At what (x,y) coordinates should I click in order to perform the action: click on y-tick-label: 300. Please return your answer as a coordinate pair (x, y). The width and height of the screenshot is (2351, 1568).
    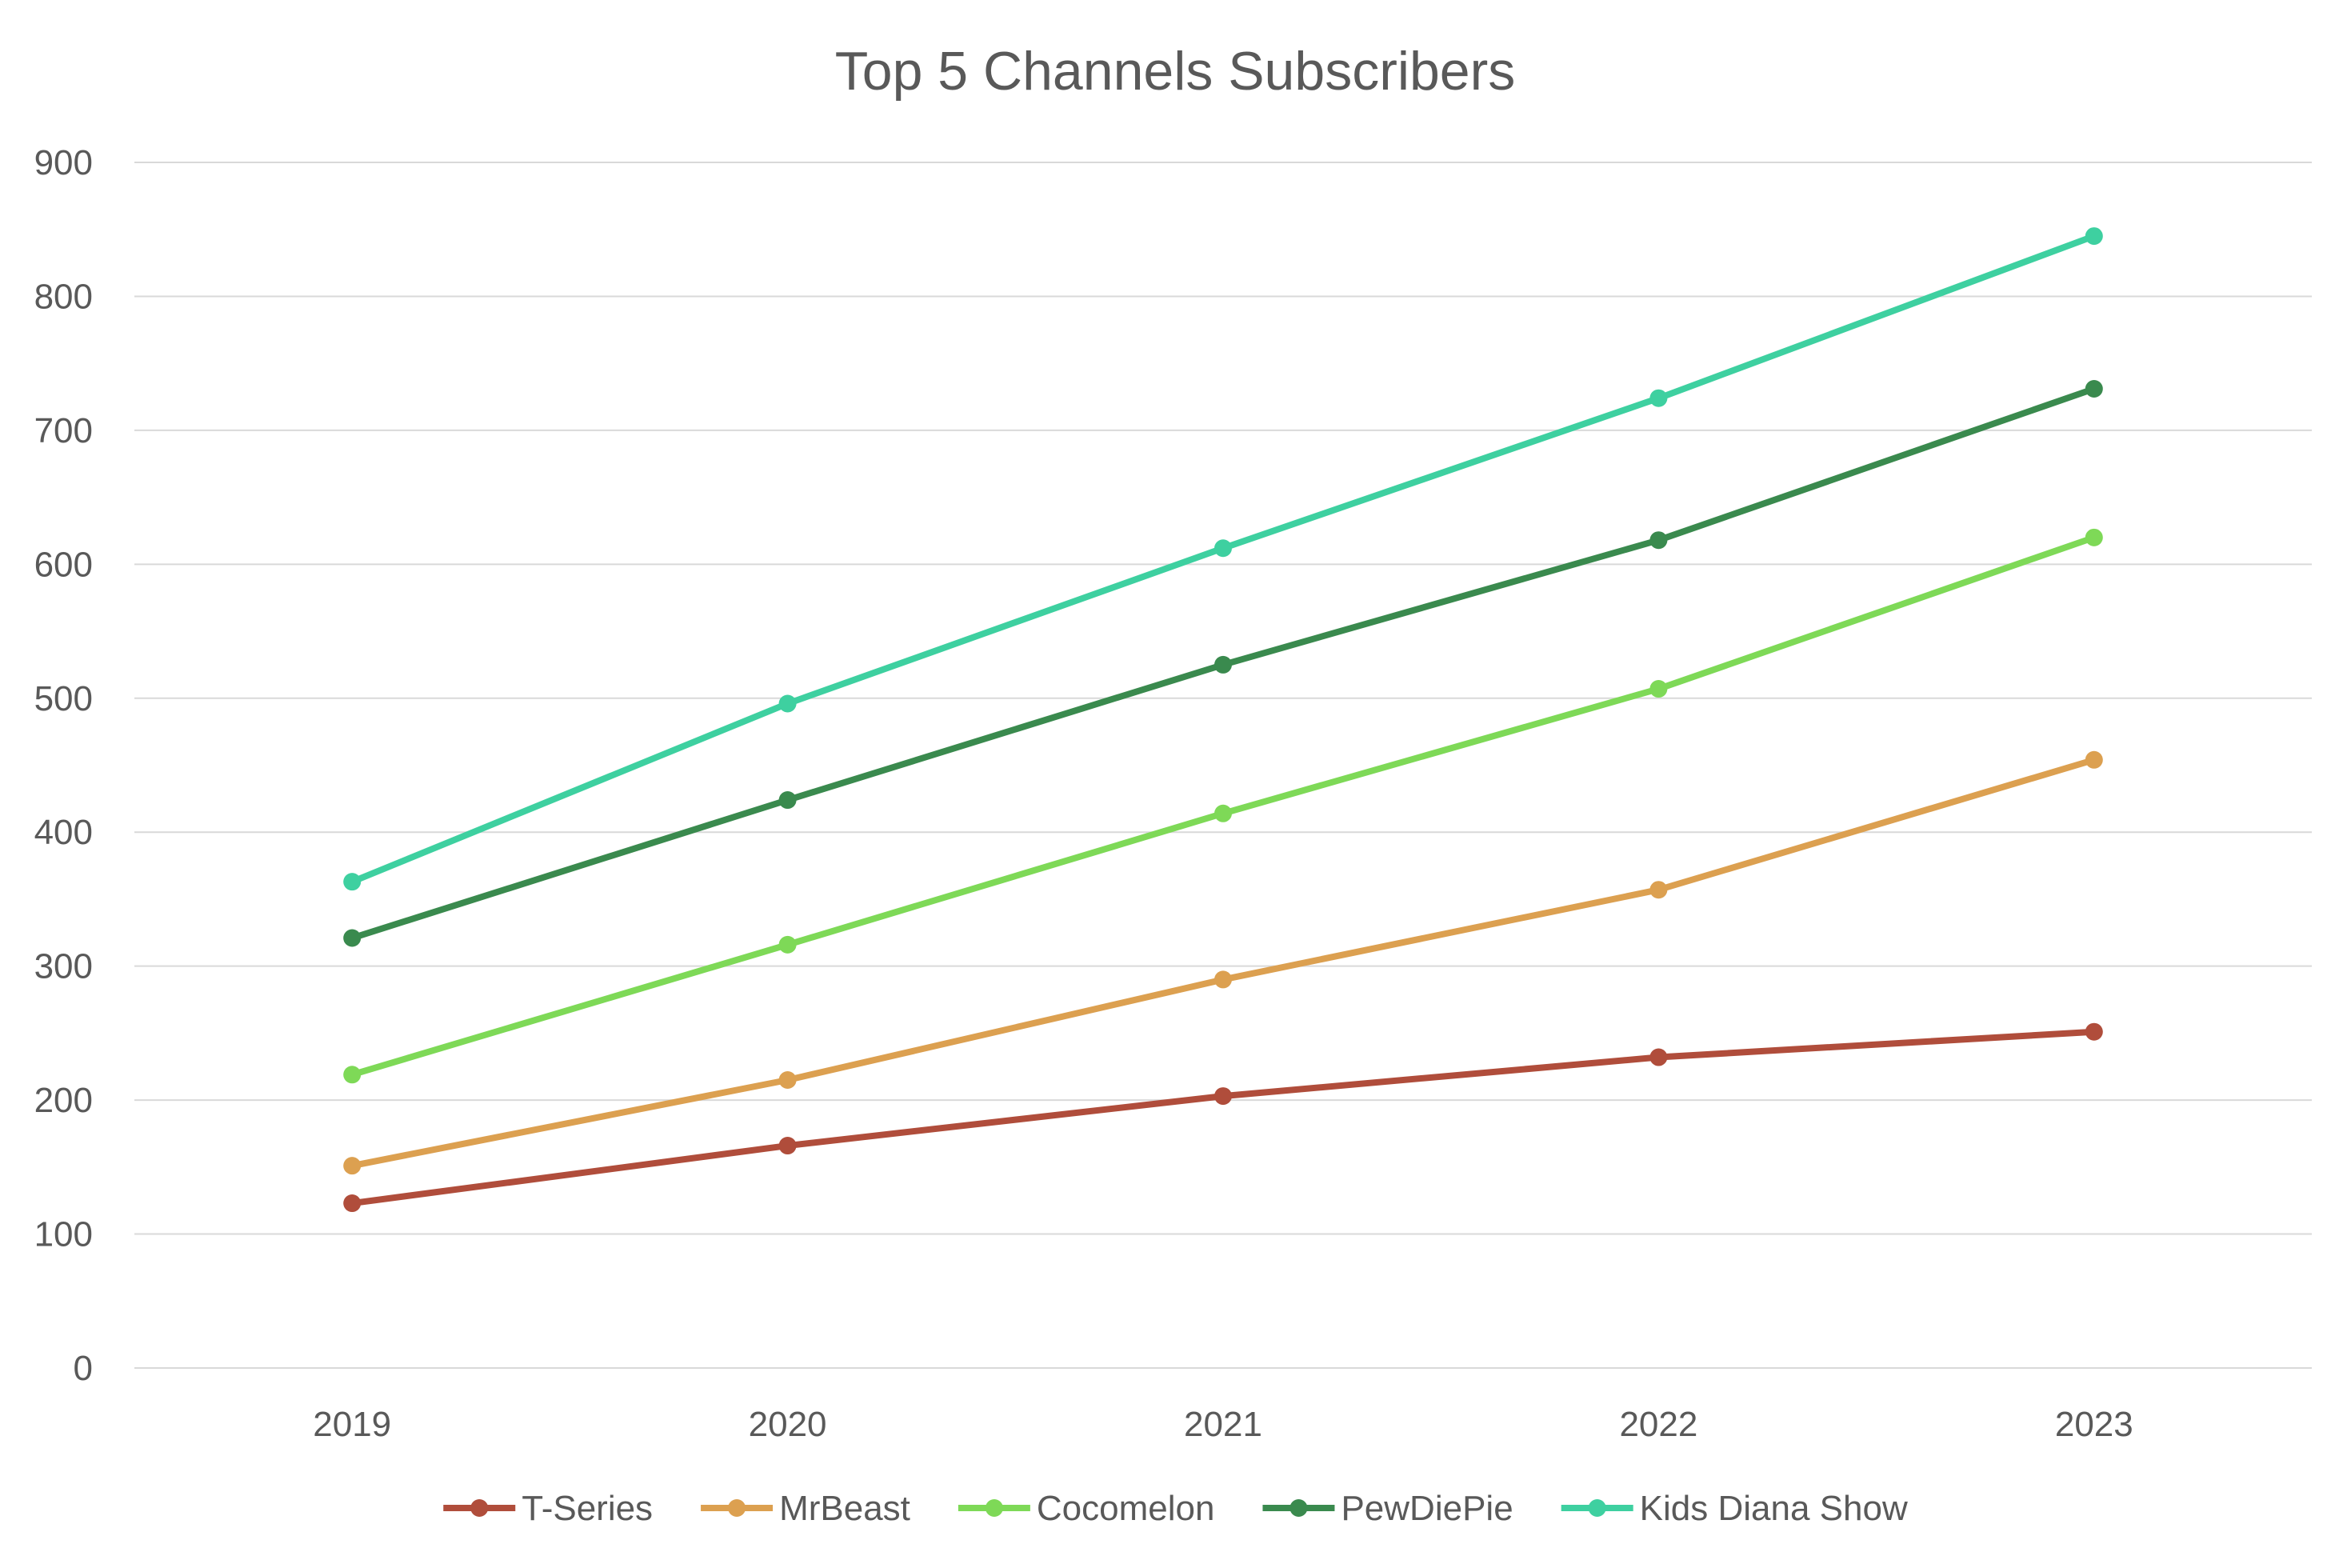
    Looking at the image, I should click on (63, 966).